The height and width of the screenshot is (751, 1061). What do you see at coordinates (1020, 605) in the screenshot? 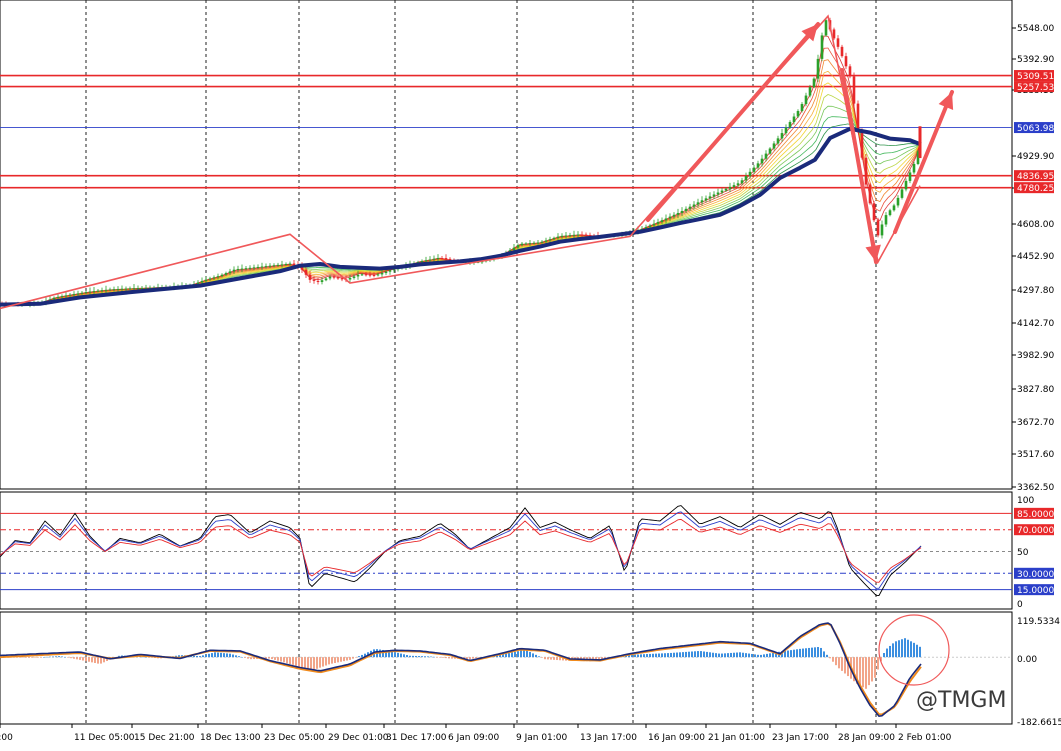
I see `stoch-tick-label: 0` at bounding box center [1020, 605].